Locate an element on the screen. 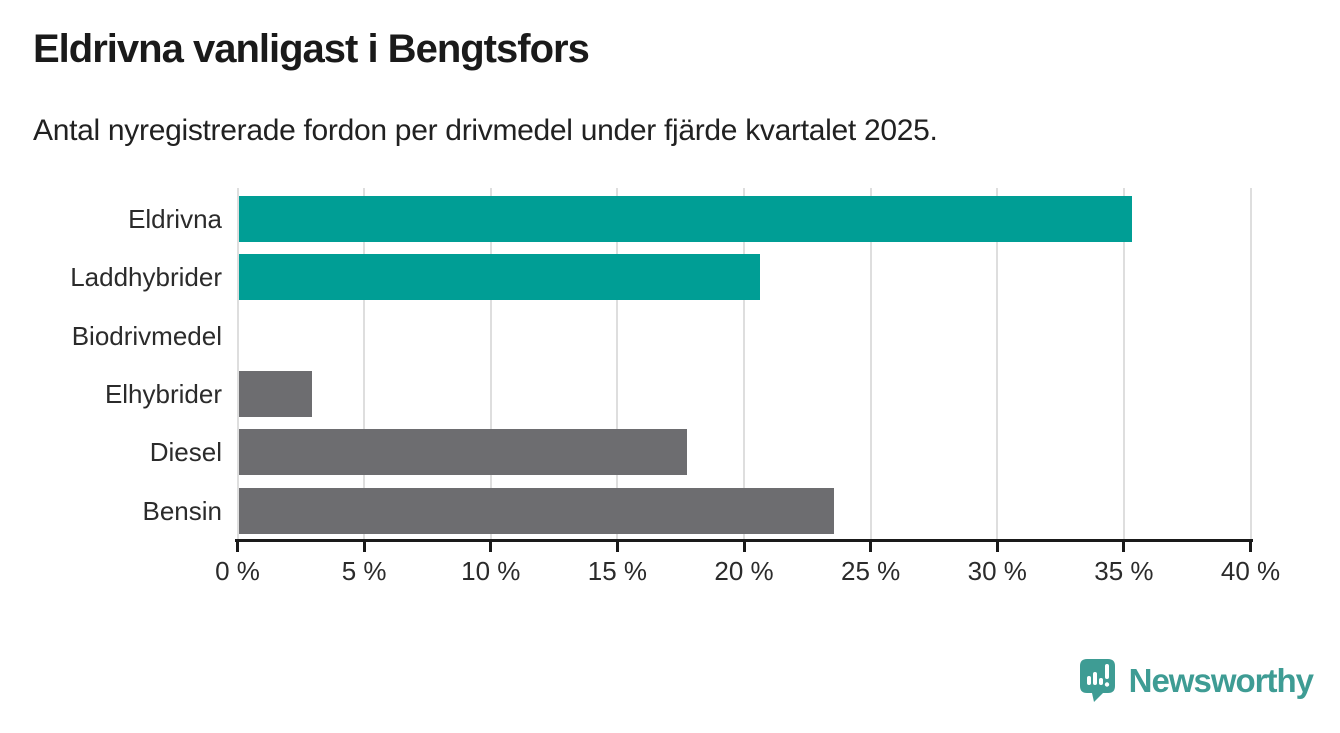 The width and height of the screenshot is (1340, 733). newsworthy-logo-text: Newsworthy is located at coordinates (1221, 680).